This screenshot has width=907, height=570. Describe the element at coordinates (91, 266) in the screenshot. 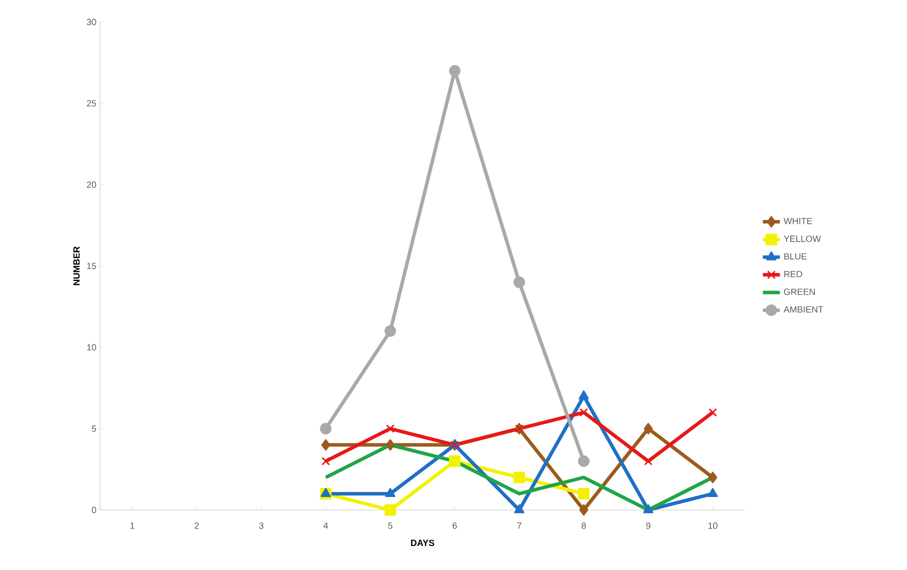

I see `y-tick-label: 15` at that location.